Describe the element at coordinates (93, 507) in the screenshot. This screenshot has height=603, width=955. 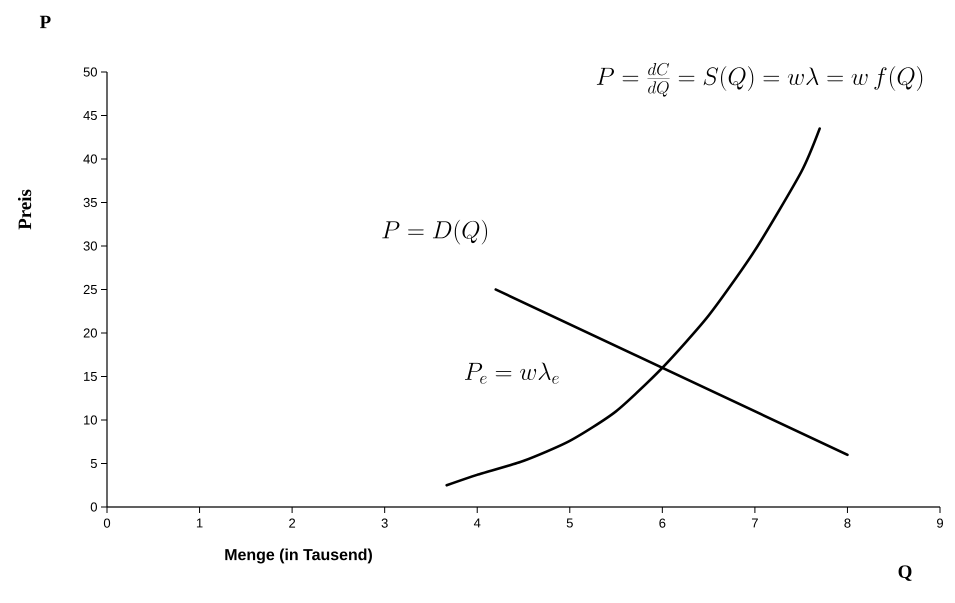
I see `y-tick-label: 0` at that location.